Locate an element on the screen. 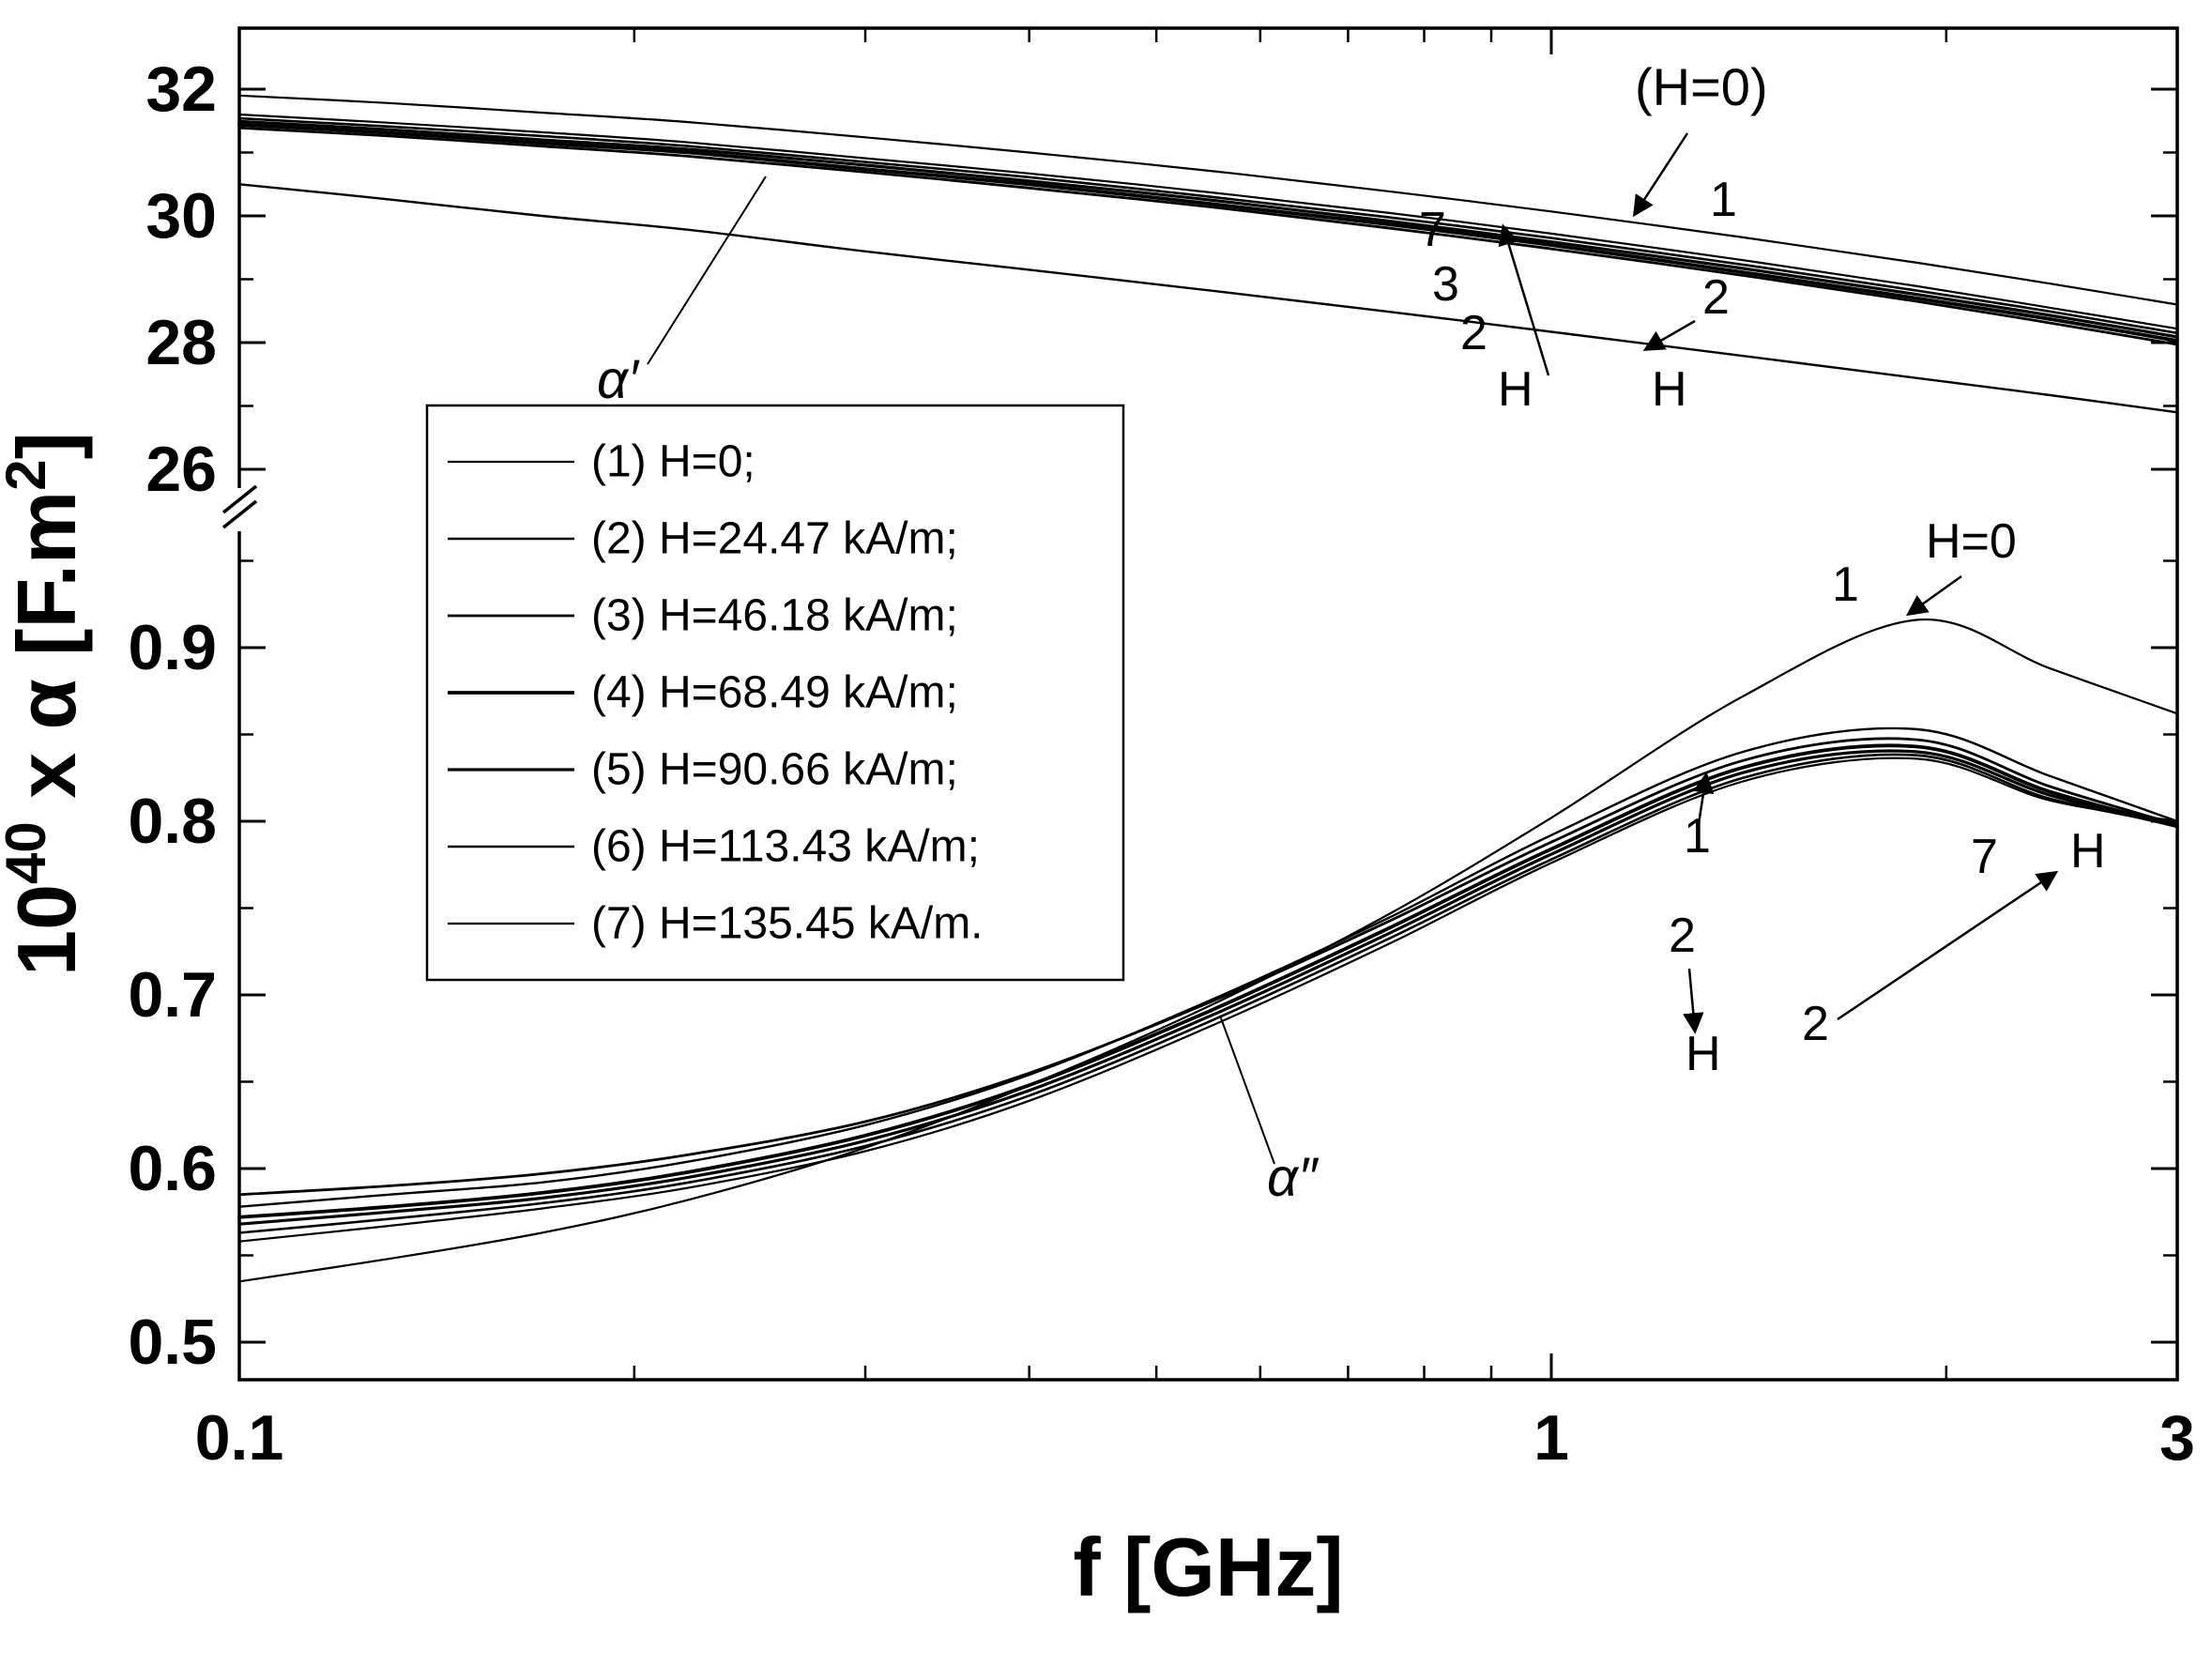  annotation-text-2: 7 is located at coordinates (1432, 230).